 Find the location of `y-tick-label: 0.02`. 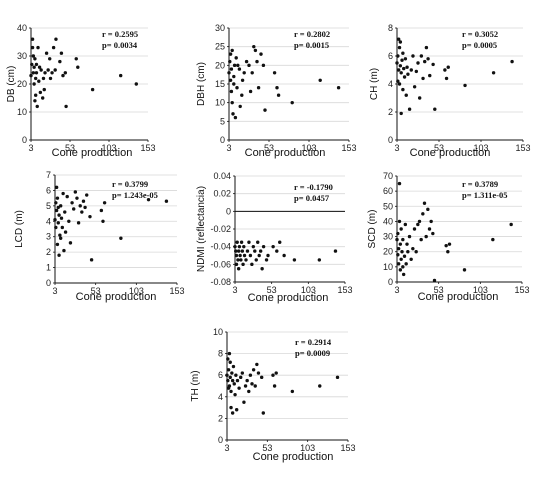

y-tick-label: 0.02 is located at coordinates (222, 194).